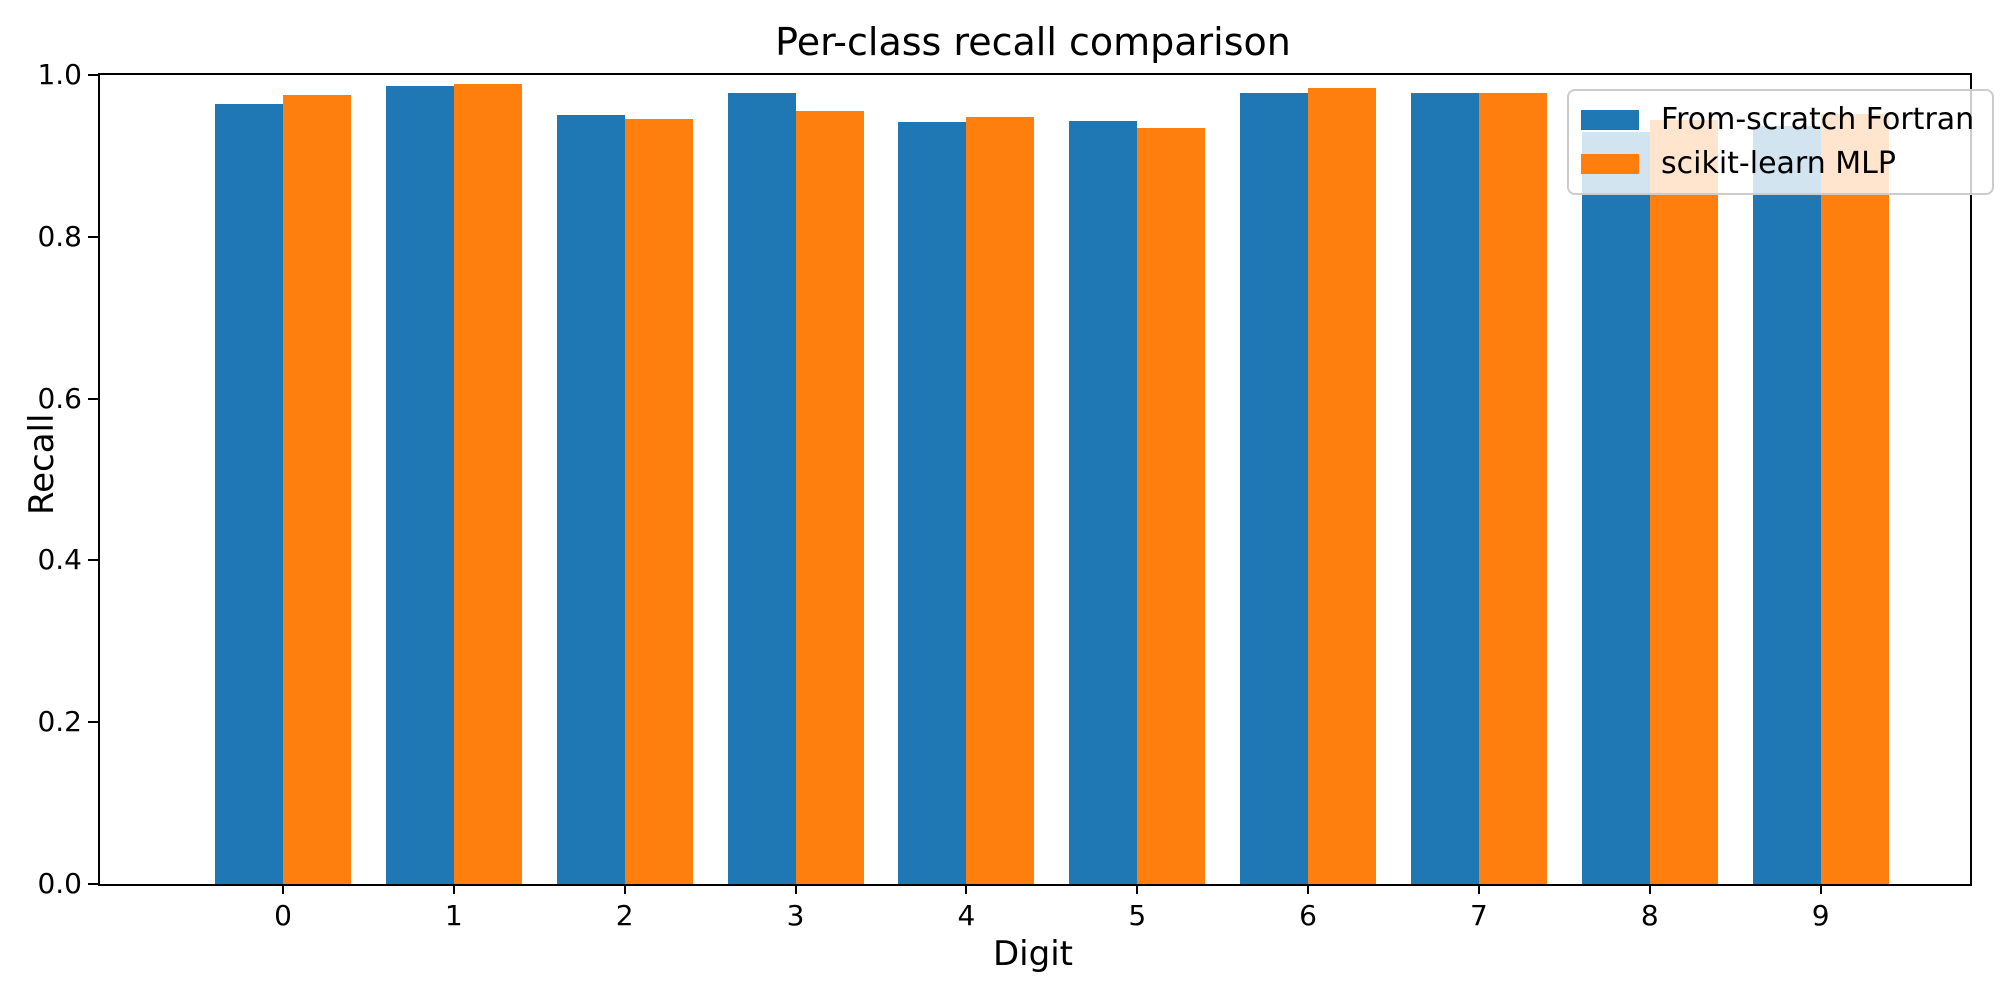 The image size is (2000, 1000). What do you see at coordinates (93, 236) in the screenshot?
I see `y-tick-0.8` at bounding box center [93, 236].